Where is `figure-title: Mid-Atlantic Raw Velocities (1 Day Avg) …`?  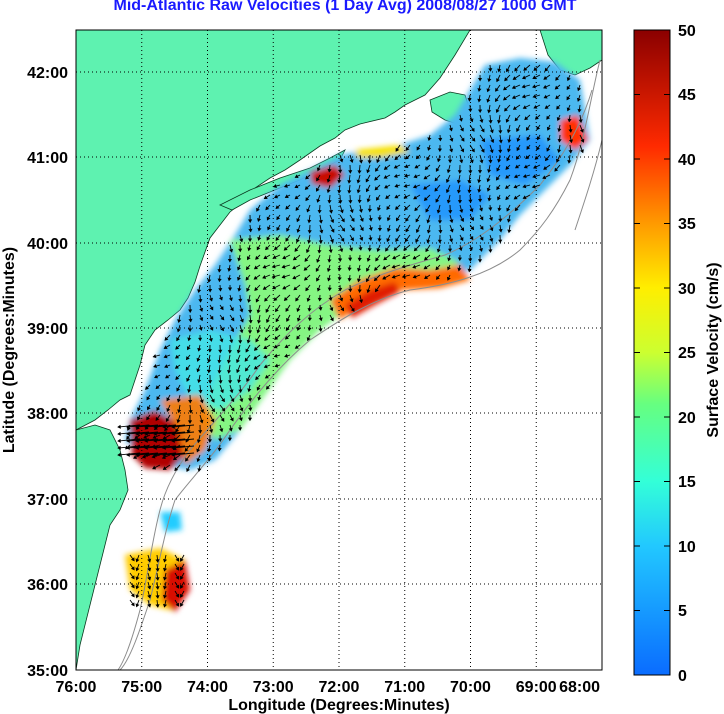 figure-title: Mid-Atlantic Raw Velocities (1 Day Avg) … is located at coordinates (345, 7).